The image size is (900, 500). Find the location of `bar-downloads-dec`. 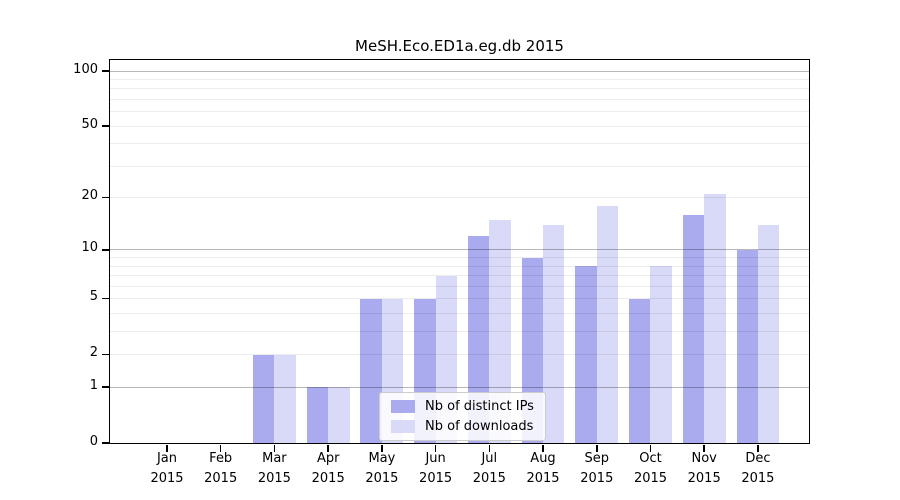

bar-downloads-dec is located at coordinates (768, 333).